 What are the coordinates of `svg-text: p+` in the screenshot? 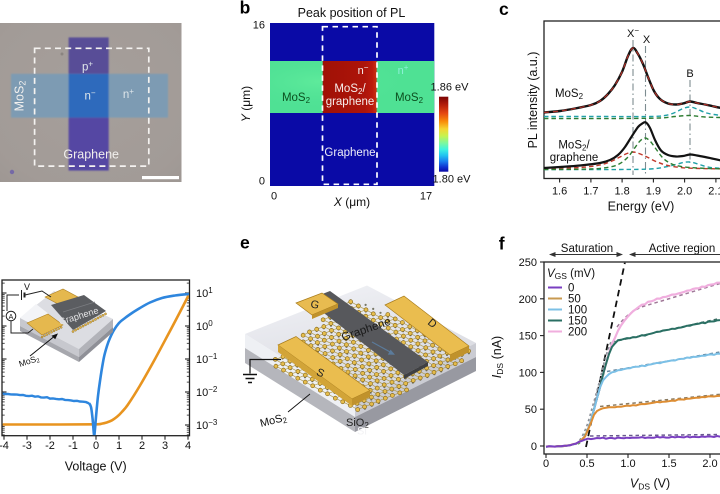 It's located at (87, 67).